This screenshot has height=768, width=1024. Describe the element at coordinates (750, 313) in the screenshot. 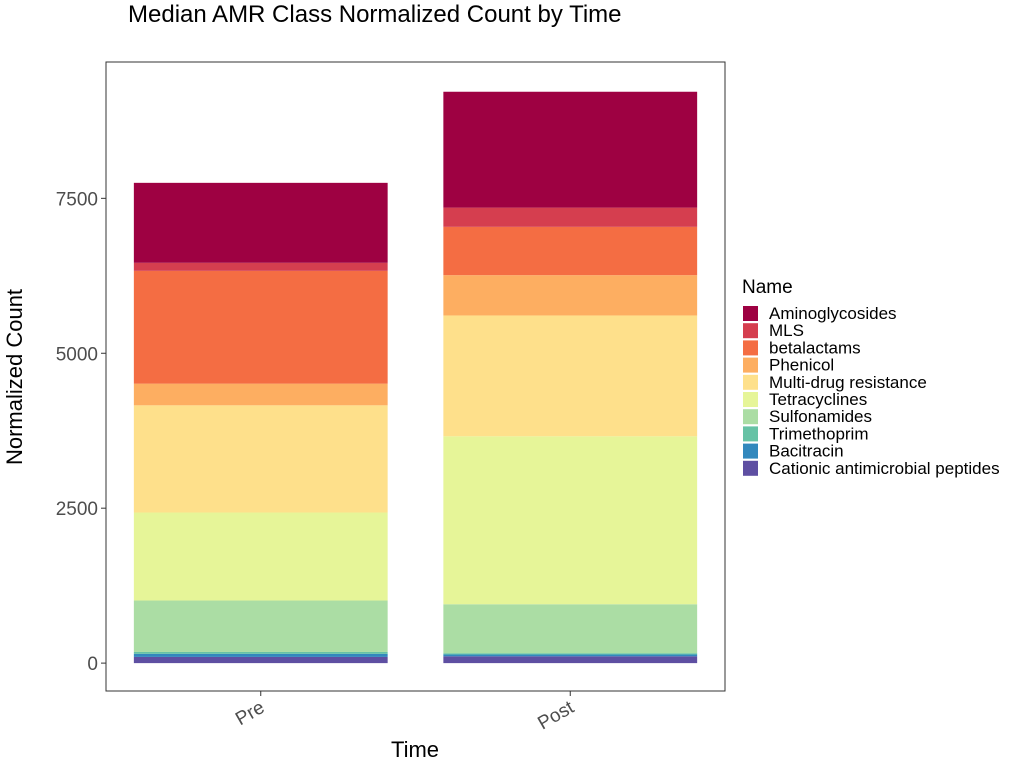

I see `legend-swatch-aminoglycosides` at that location.